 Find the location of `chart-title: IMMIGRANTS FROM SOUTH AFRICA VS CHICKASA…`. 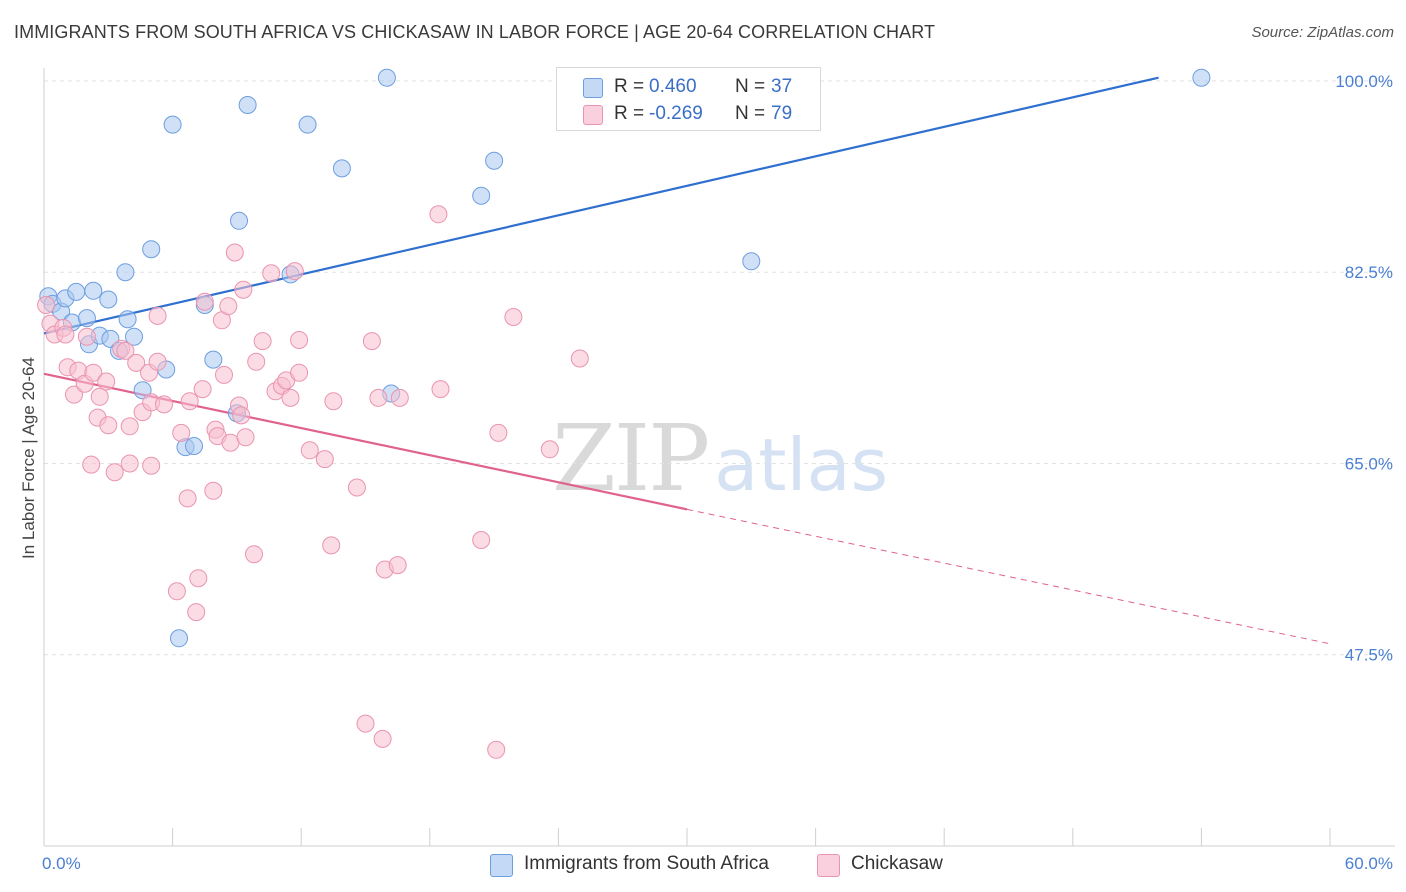

chart-title: IMMIGRANTS FROM SOUTH AFRICA VS CHICKASA… is located at coordinates (475, 32).